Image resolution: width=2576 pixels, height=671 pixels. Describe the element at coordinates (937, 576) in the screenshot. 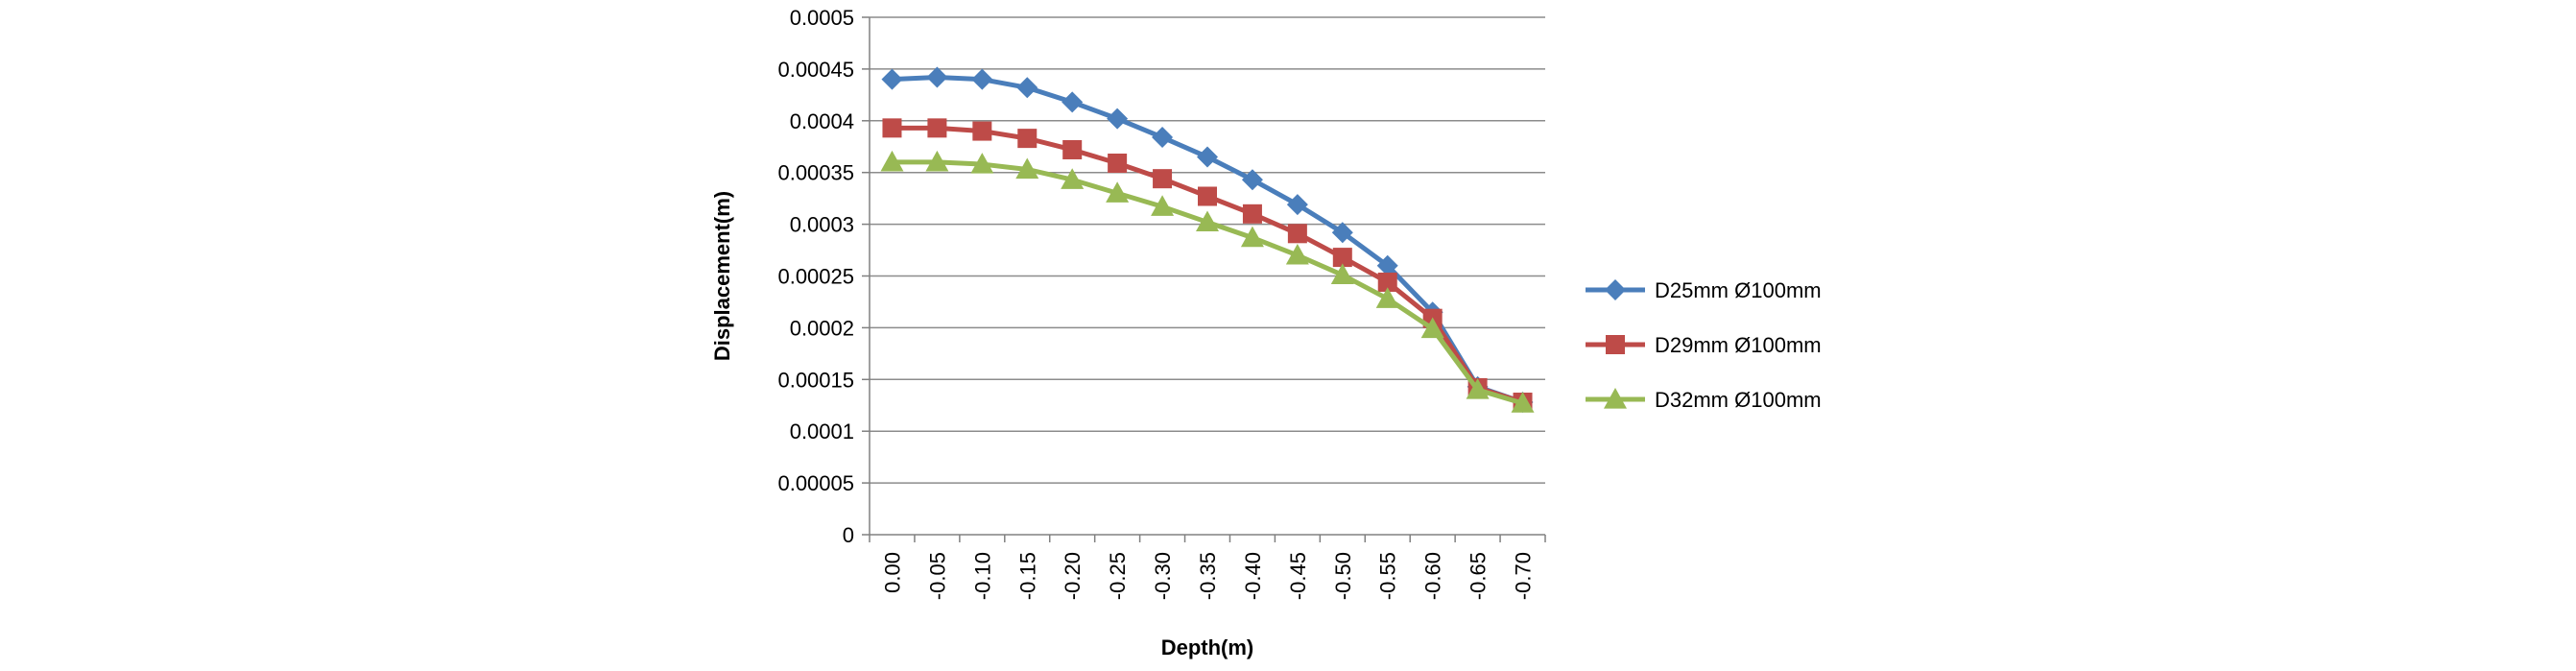

I see `x-tick-label: -0.05` at that location.